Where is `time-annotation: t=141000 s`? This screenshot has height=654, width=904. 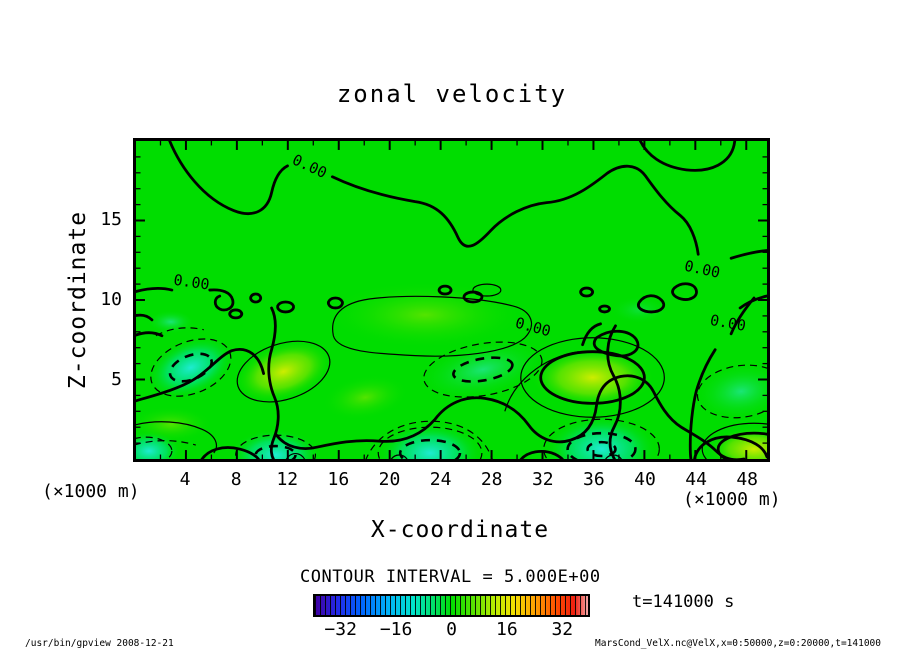
time-annotation: t=141000 s is located at coordinates (683, 602).